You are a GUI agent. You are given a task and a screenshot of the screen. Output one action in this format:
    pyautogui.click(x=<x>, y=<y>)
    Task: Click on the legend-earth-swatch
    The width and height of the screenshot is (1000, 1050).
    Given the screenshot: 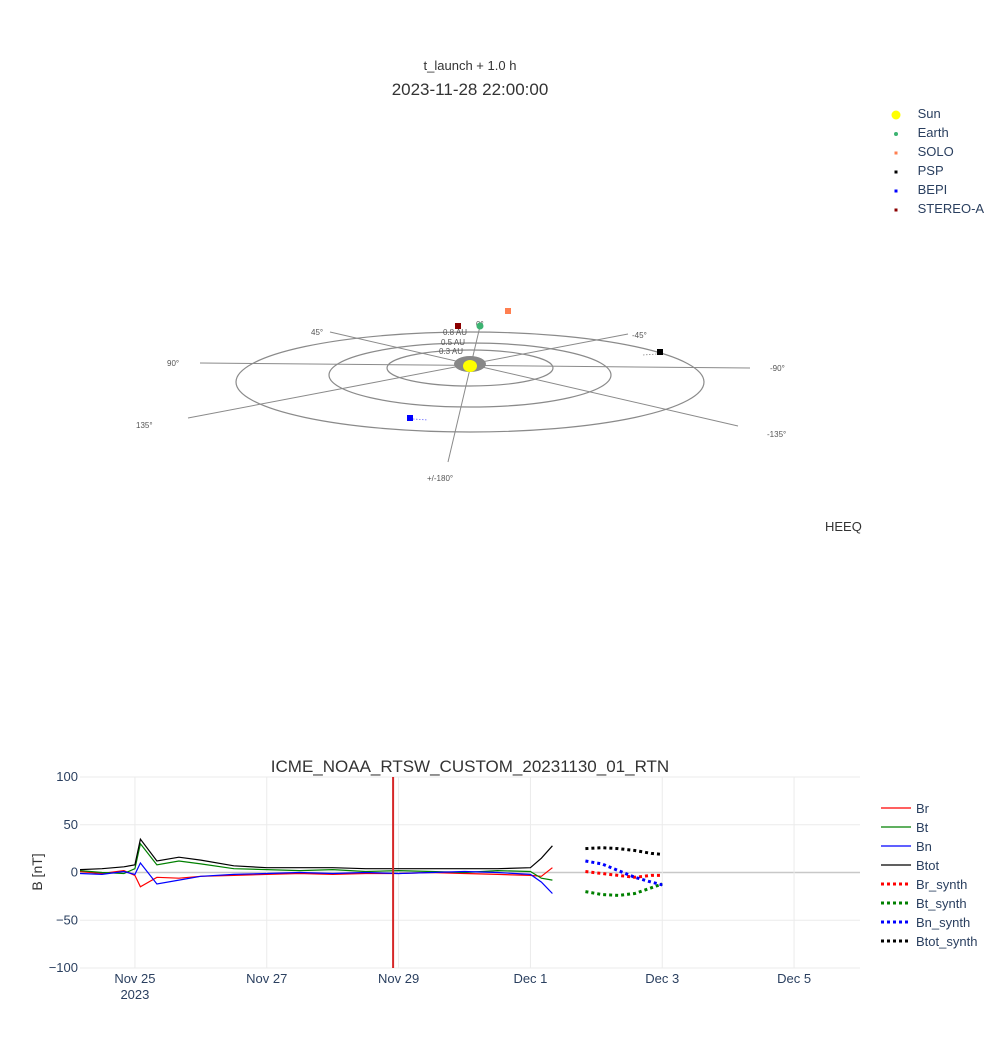 What is the action you would take?
    pyautogui.click(x=896, y=133)
    